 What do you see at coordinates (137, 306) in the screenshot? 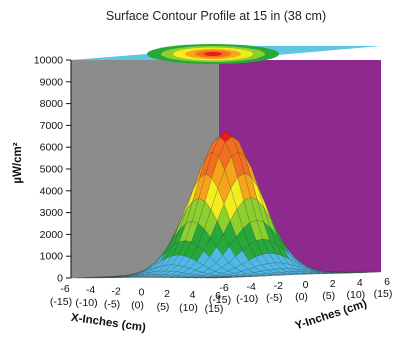
I see `x-tick-label-cm: (0)` at bounding box center [137, 306].